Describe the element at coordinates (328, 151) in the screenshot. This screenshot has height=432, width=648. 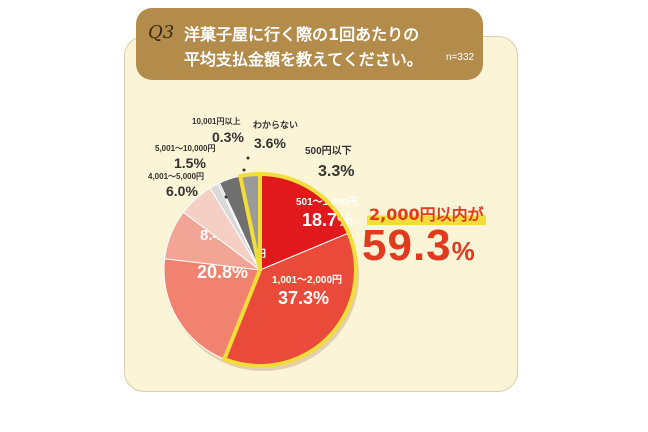
I see `slice-label-8: 500円以下` at that location.